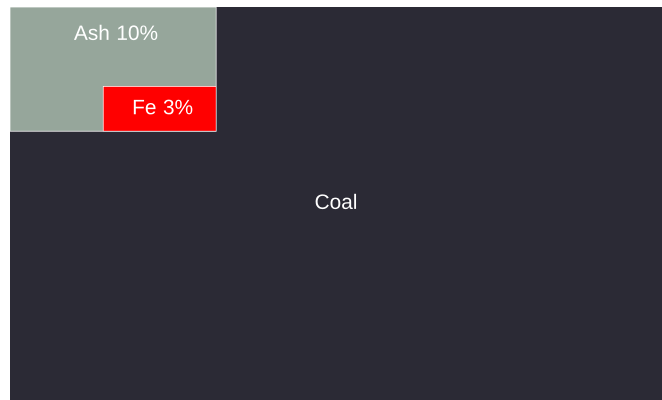 Image resolution: width=662 pixels, height=400 pixels. What do you see at coordinates (178, 107) in the screenshot?
I see `data-label: 3%` at bounding box center [178, 107].